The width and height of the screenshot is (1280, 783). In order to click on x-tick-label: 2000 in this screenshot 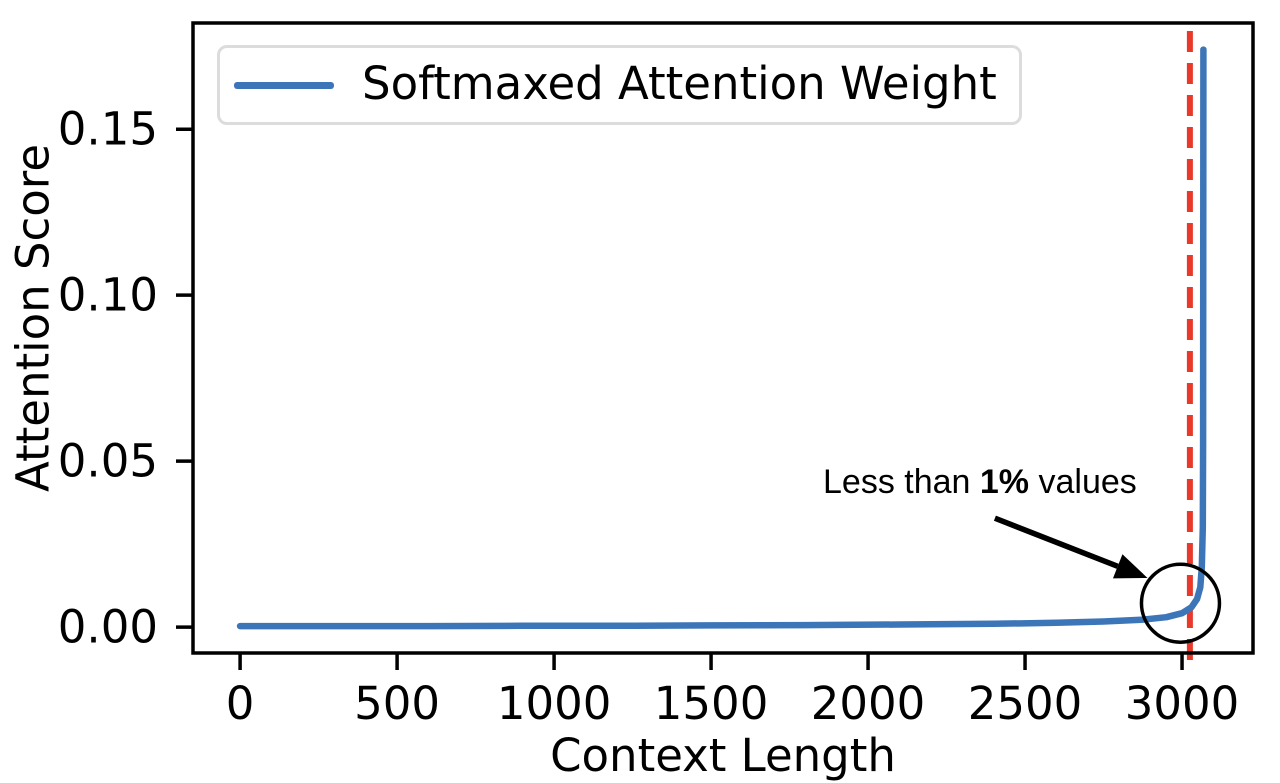, I will do `click(868, 703)`.